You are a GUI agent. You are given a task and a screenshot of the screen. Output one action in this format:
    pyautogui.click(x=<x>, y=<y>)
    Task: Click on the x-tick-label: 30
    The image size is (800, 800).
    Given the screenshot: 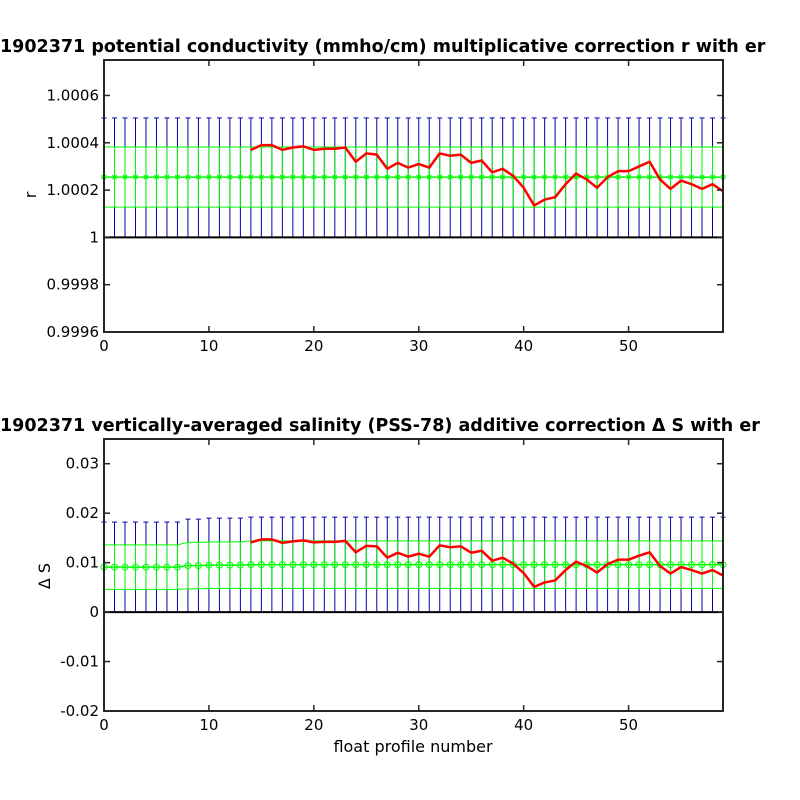 What is the action you would take?
    pyautogui.click(x=418, y=346)
    